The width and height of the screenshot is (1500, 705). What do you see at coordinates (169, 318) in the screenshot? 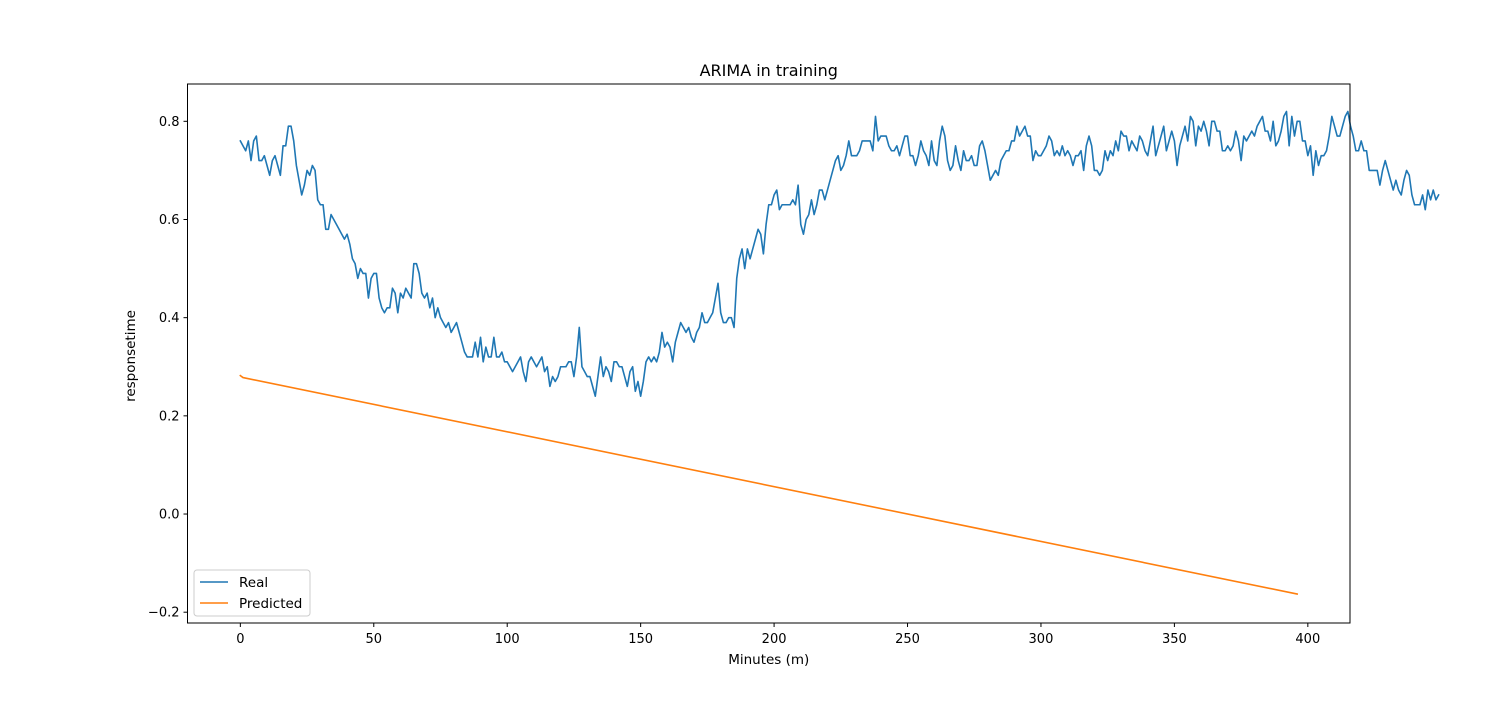
I see `y-tick-label: 0.4` at bounding box center [169, 318].